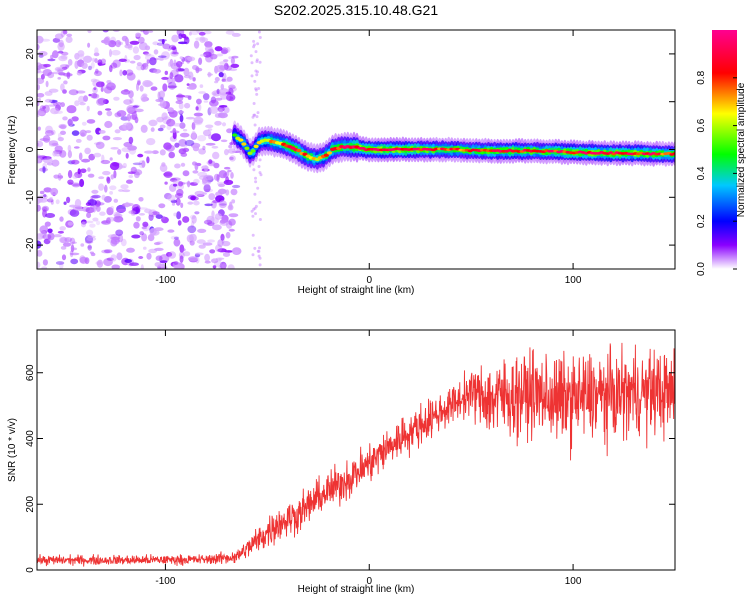 Image resolution: width=750 pixels, height=600 pixels. Describe the element at coordinates (30, 570) in the screenshot. I see `snr-ytick-label: 0` at that location.